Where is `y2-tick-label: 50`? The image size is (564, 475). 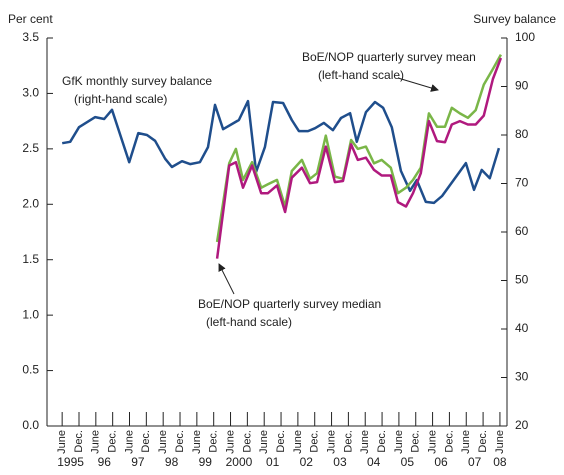
y2-tick-label: 50 is located at coordinates (522, 280).